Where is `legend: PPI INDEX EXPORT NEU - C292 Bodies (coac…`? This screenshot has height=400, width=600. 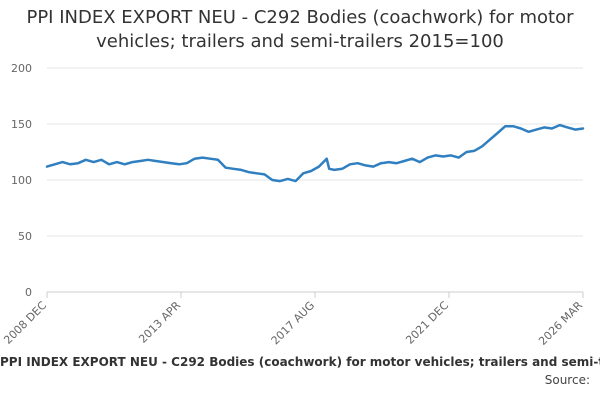 legend: PPI INDEX EXPORT NEU - C292 Bodies (coac… is located at coordinates (300, 362).